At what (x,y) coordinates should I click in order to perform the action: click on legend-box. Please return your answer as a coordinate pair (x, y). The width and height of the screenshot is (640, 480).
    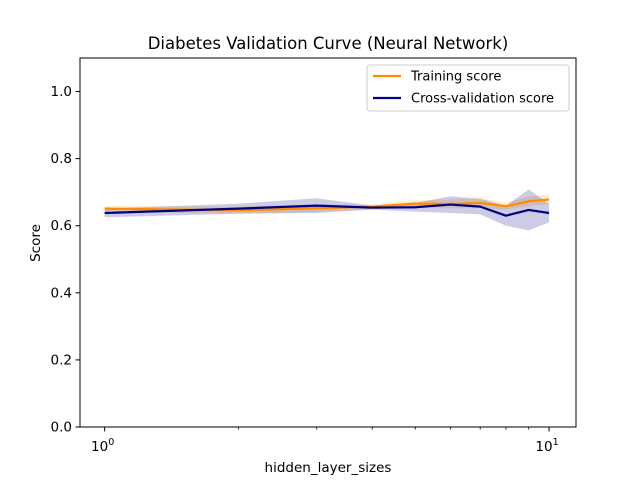
    Looking at the image, I should click on (468, 88).